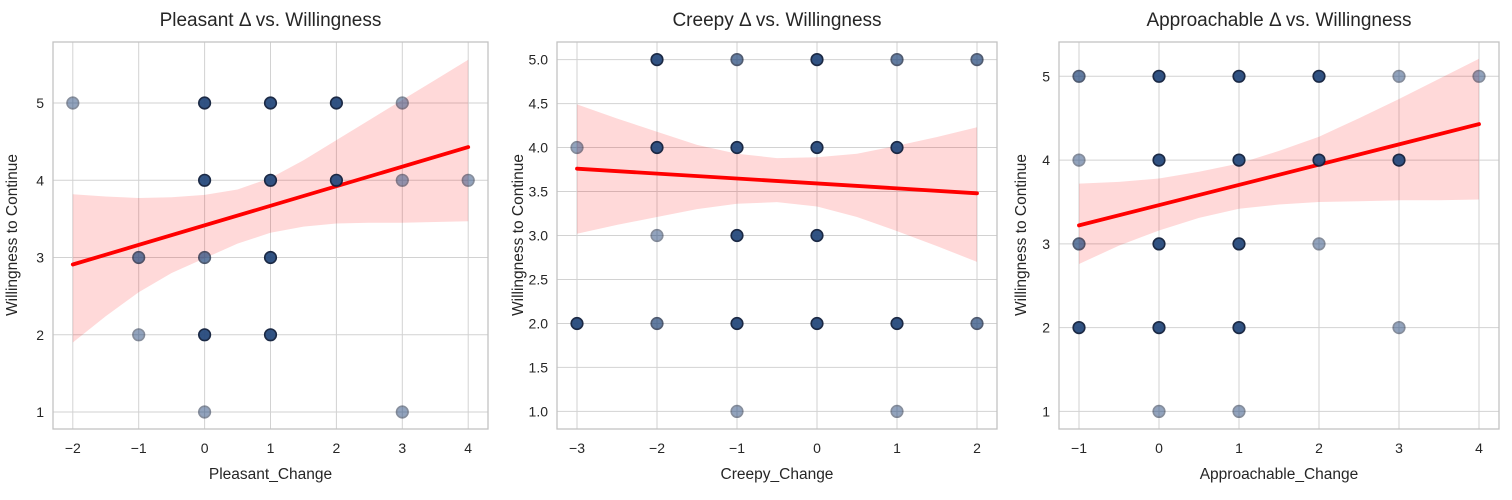 The image size is (1512, 500). What do you see at coordinates (539, 104) in the screenshot?
I see `y-tick-label: 4.5` at bounding box center [539, 104].